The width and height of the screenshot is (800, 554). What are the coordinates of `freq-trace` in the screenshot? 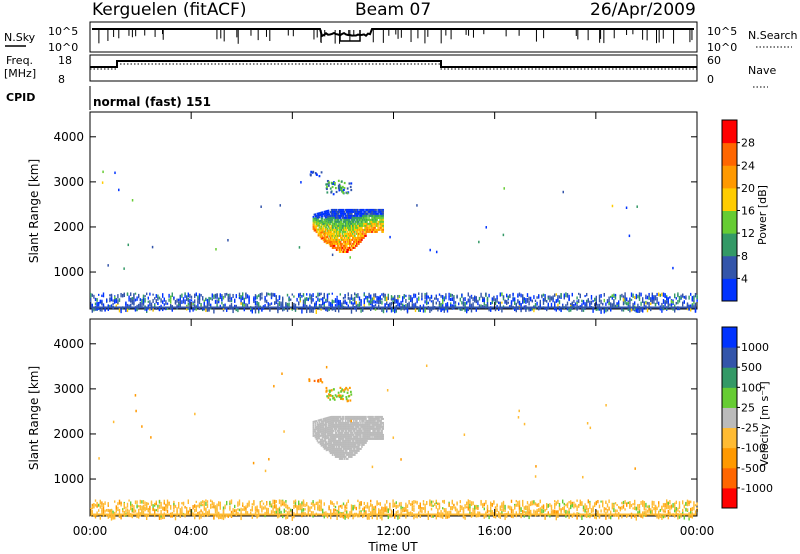 It's located at (393, 64).